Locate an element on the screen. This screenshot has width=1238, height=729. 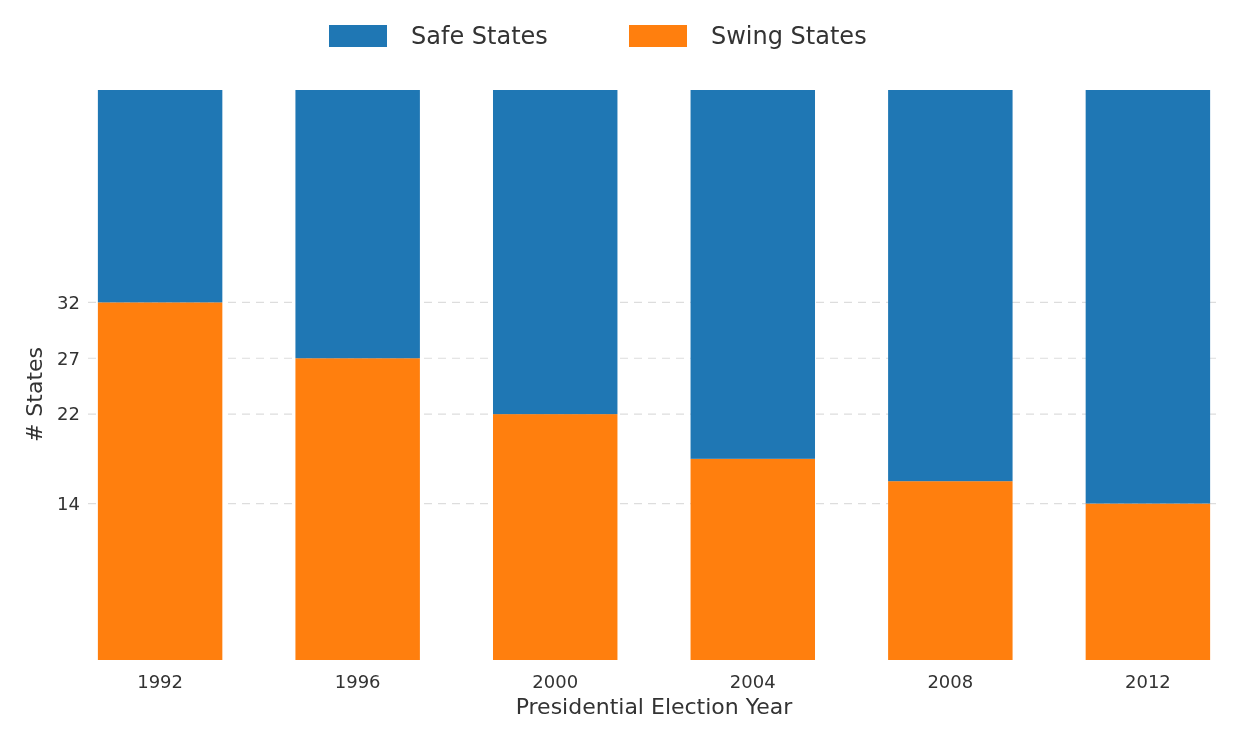
x-tick-label: 1992 is located at coordinates (160, 681).